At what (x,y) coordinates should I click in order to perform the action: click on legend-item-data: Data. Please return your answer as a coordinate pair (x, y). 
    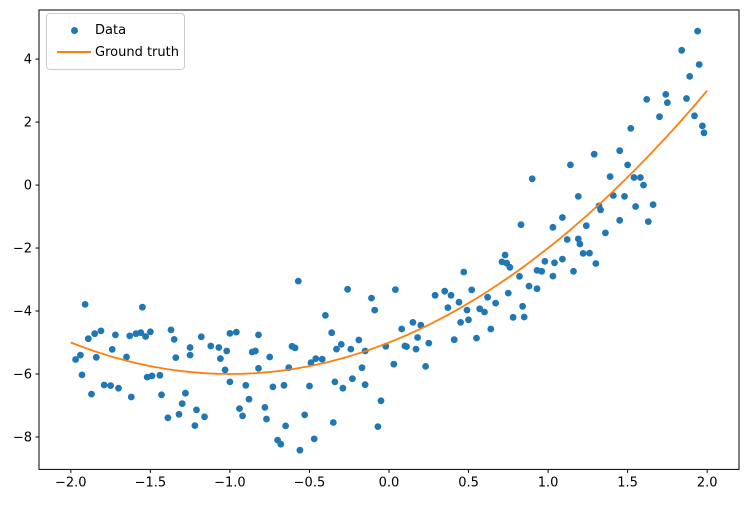
    Looking at the image, I should click on (113, 30).